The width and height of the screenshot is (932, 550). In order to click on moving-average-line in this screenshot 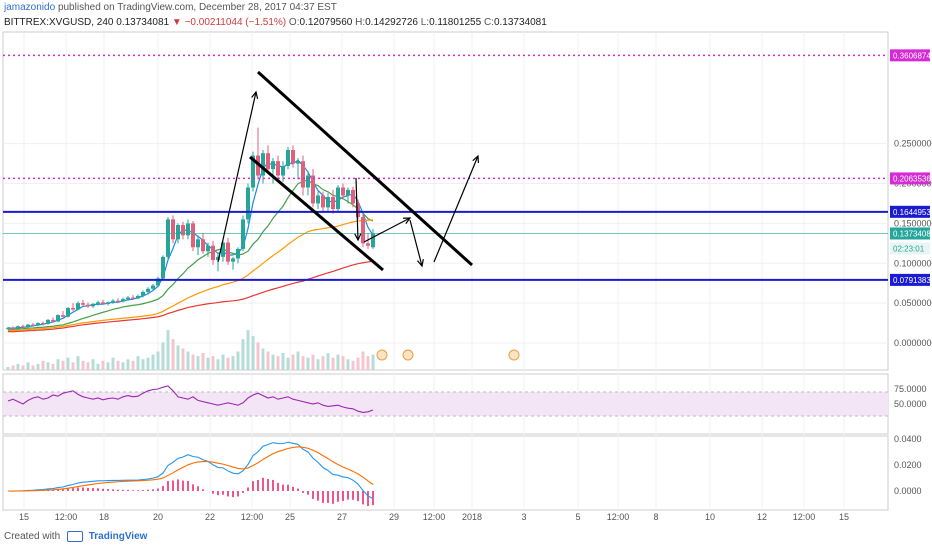, I will do `click(190, 275)`.